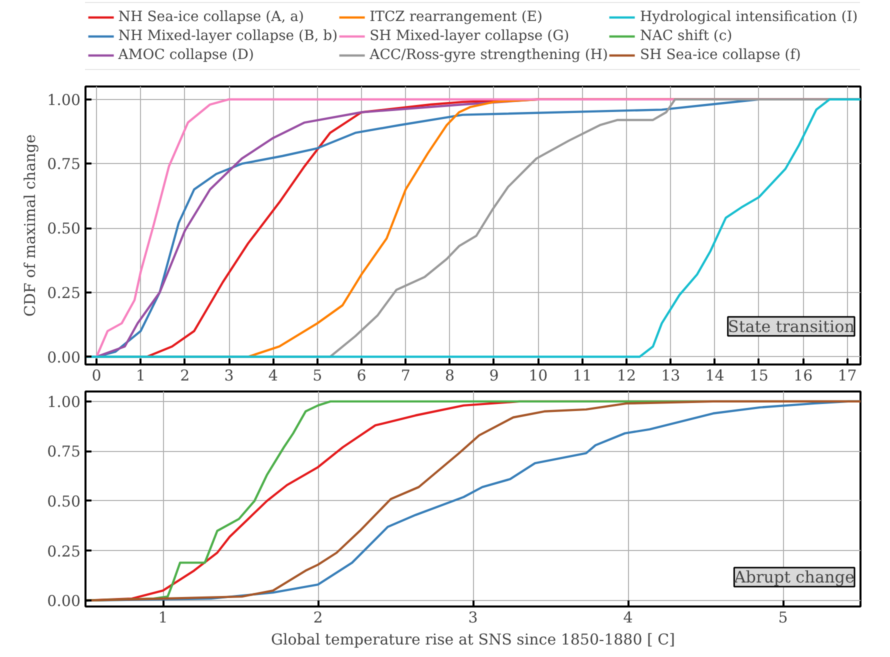 This screenshot has height=657, width=890. I want to click on x-tick-label: 12, so click(626, 375).